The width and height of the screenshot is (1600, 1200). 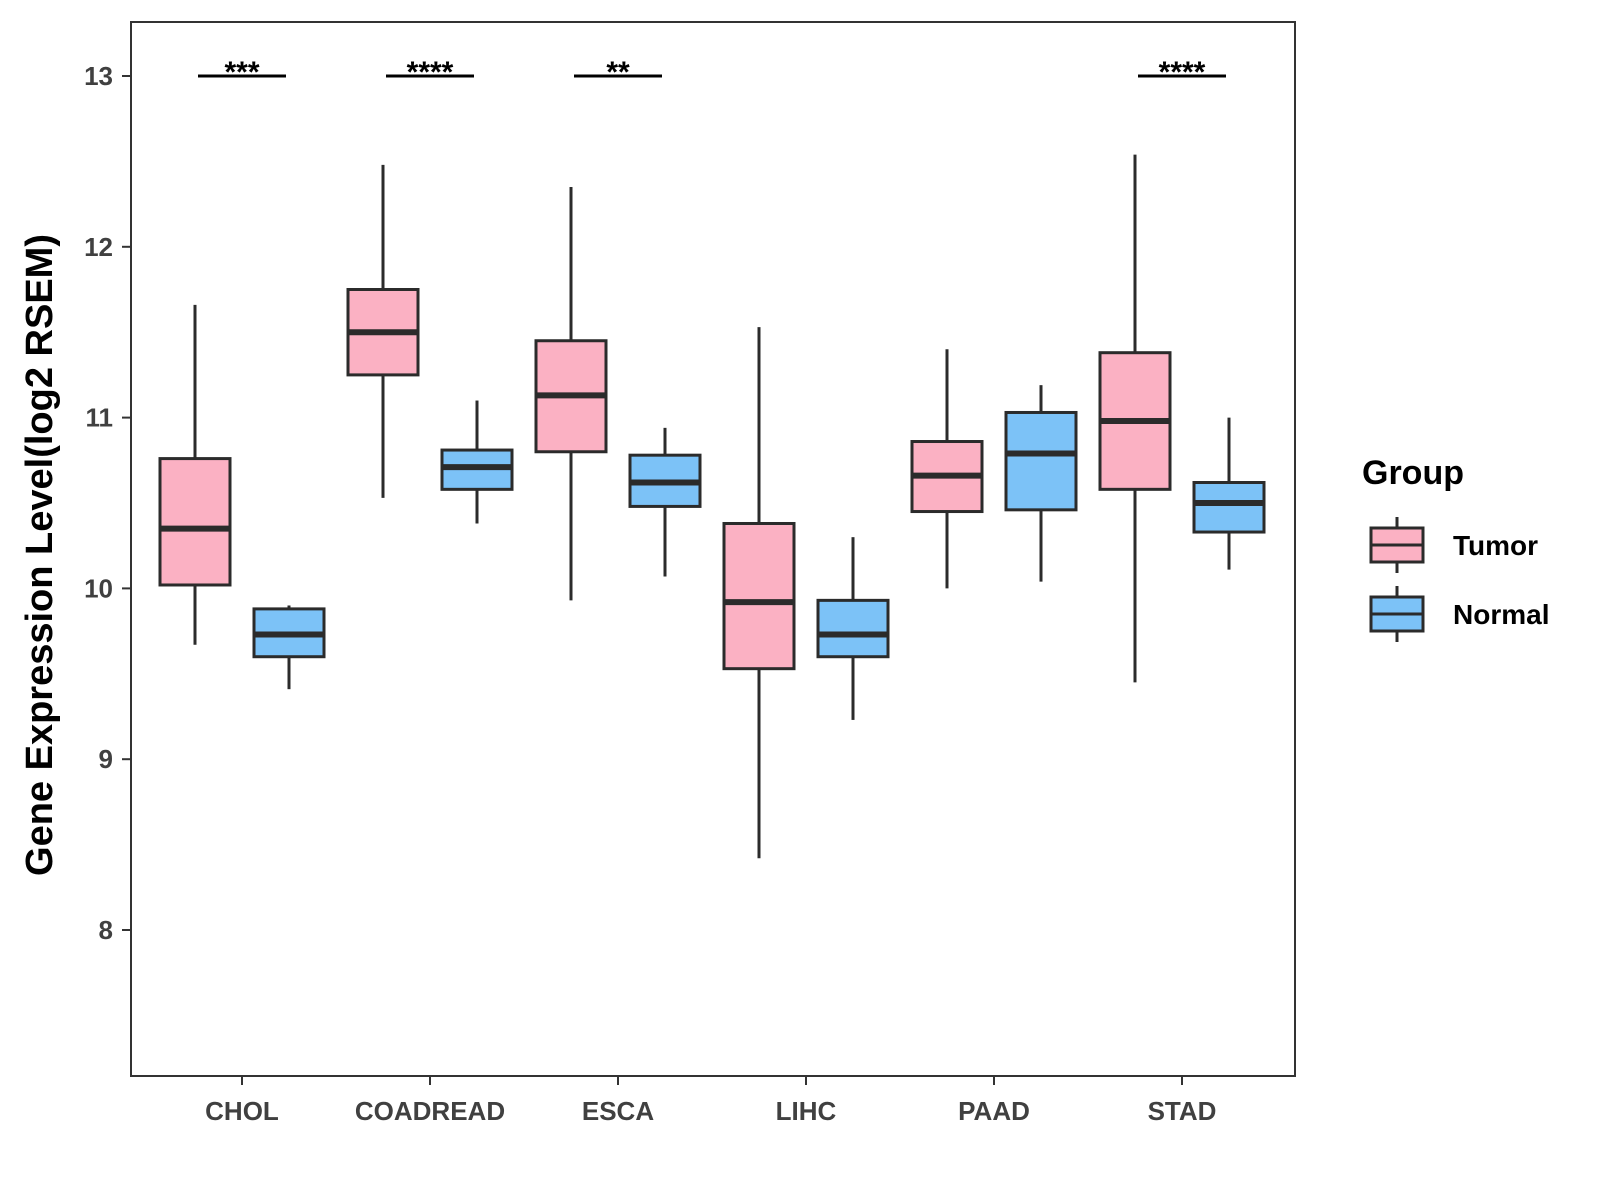 I want to click on y-tick-label: 10, so click(x=98, y=588).